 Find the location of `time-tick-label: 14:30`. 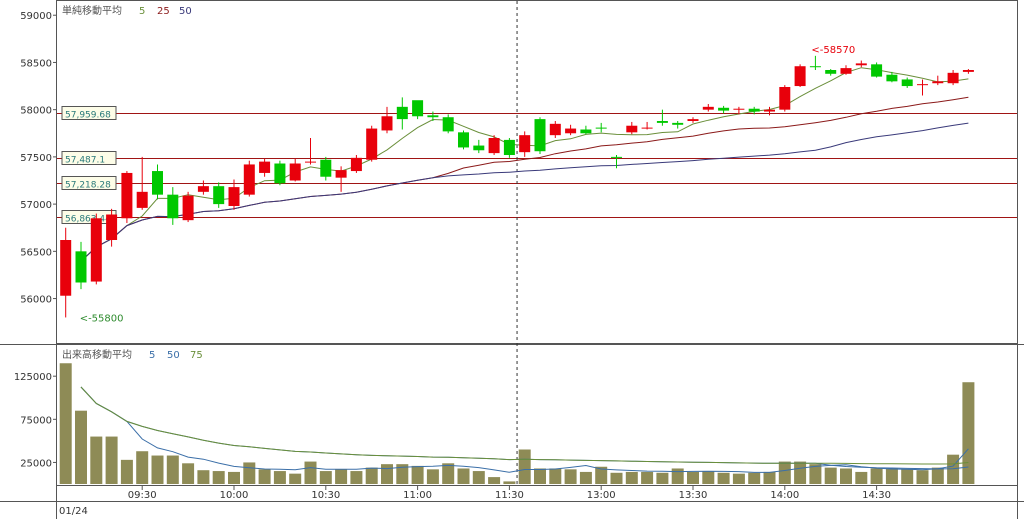

time-tick-label: 14:30 is located at coordinates (876, 495).